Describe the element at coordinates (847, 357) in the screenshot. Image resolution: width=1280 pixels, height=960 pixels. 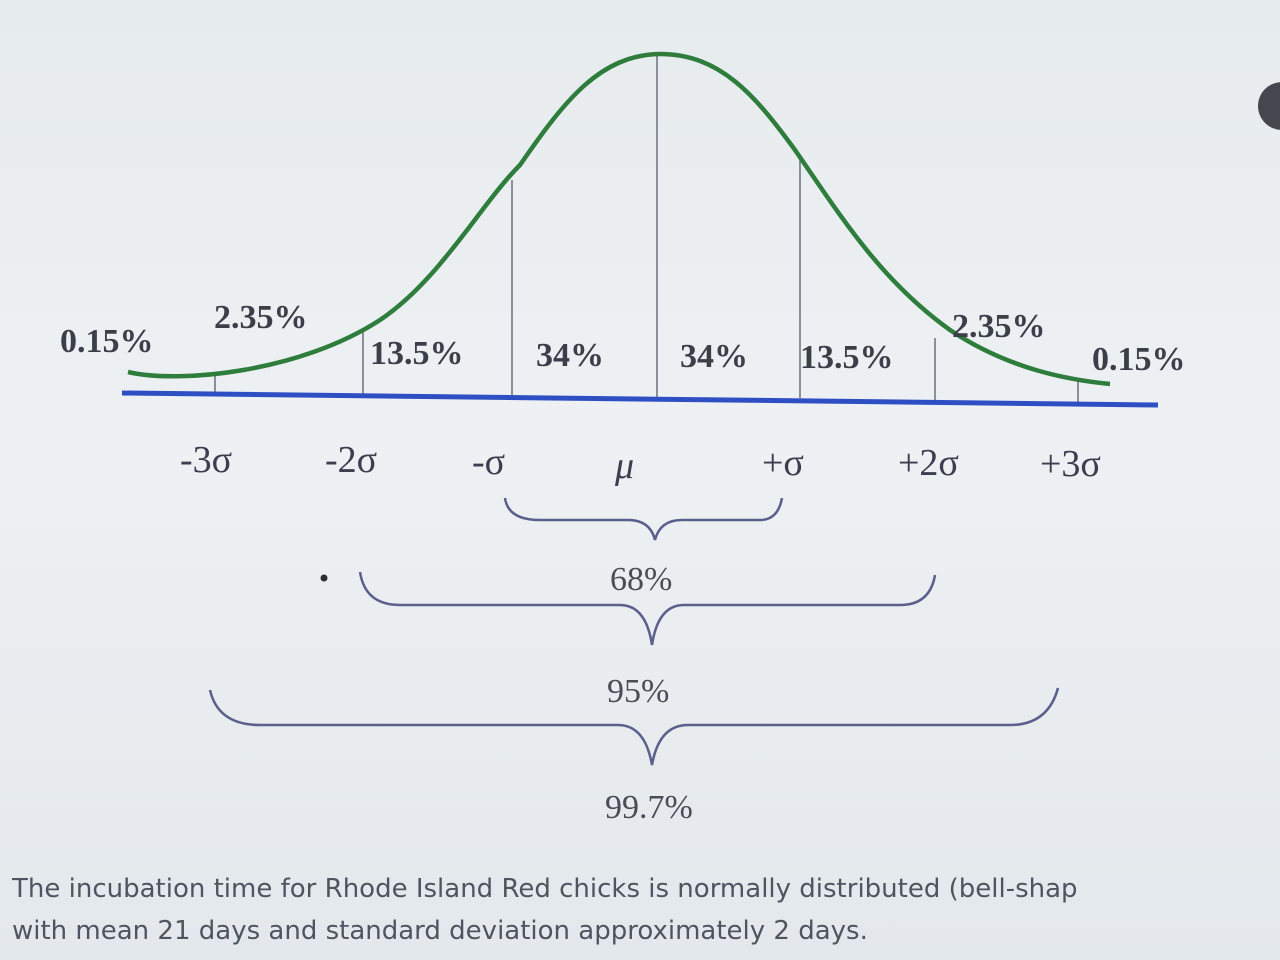
I see `segment-label-right-mid: 13.5%` at that location.